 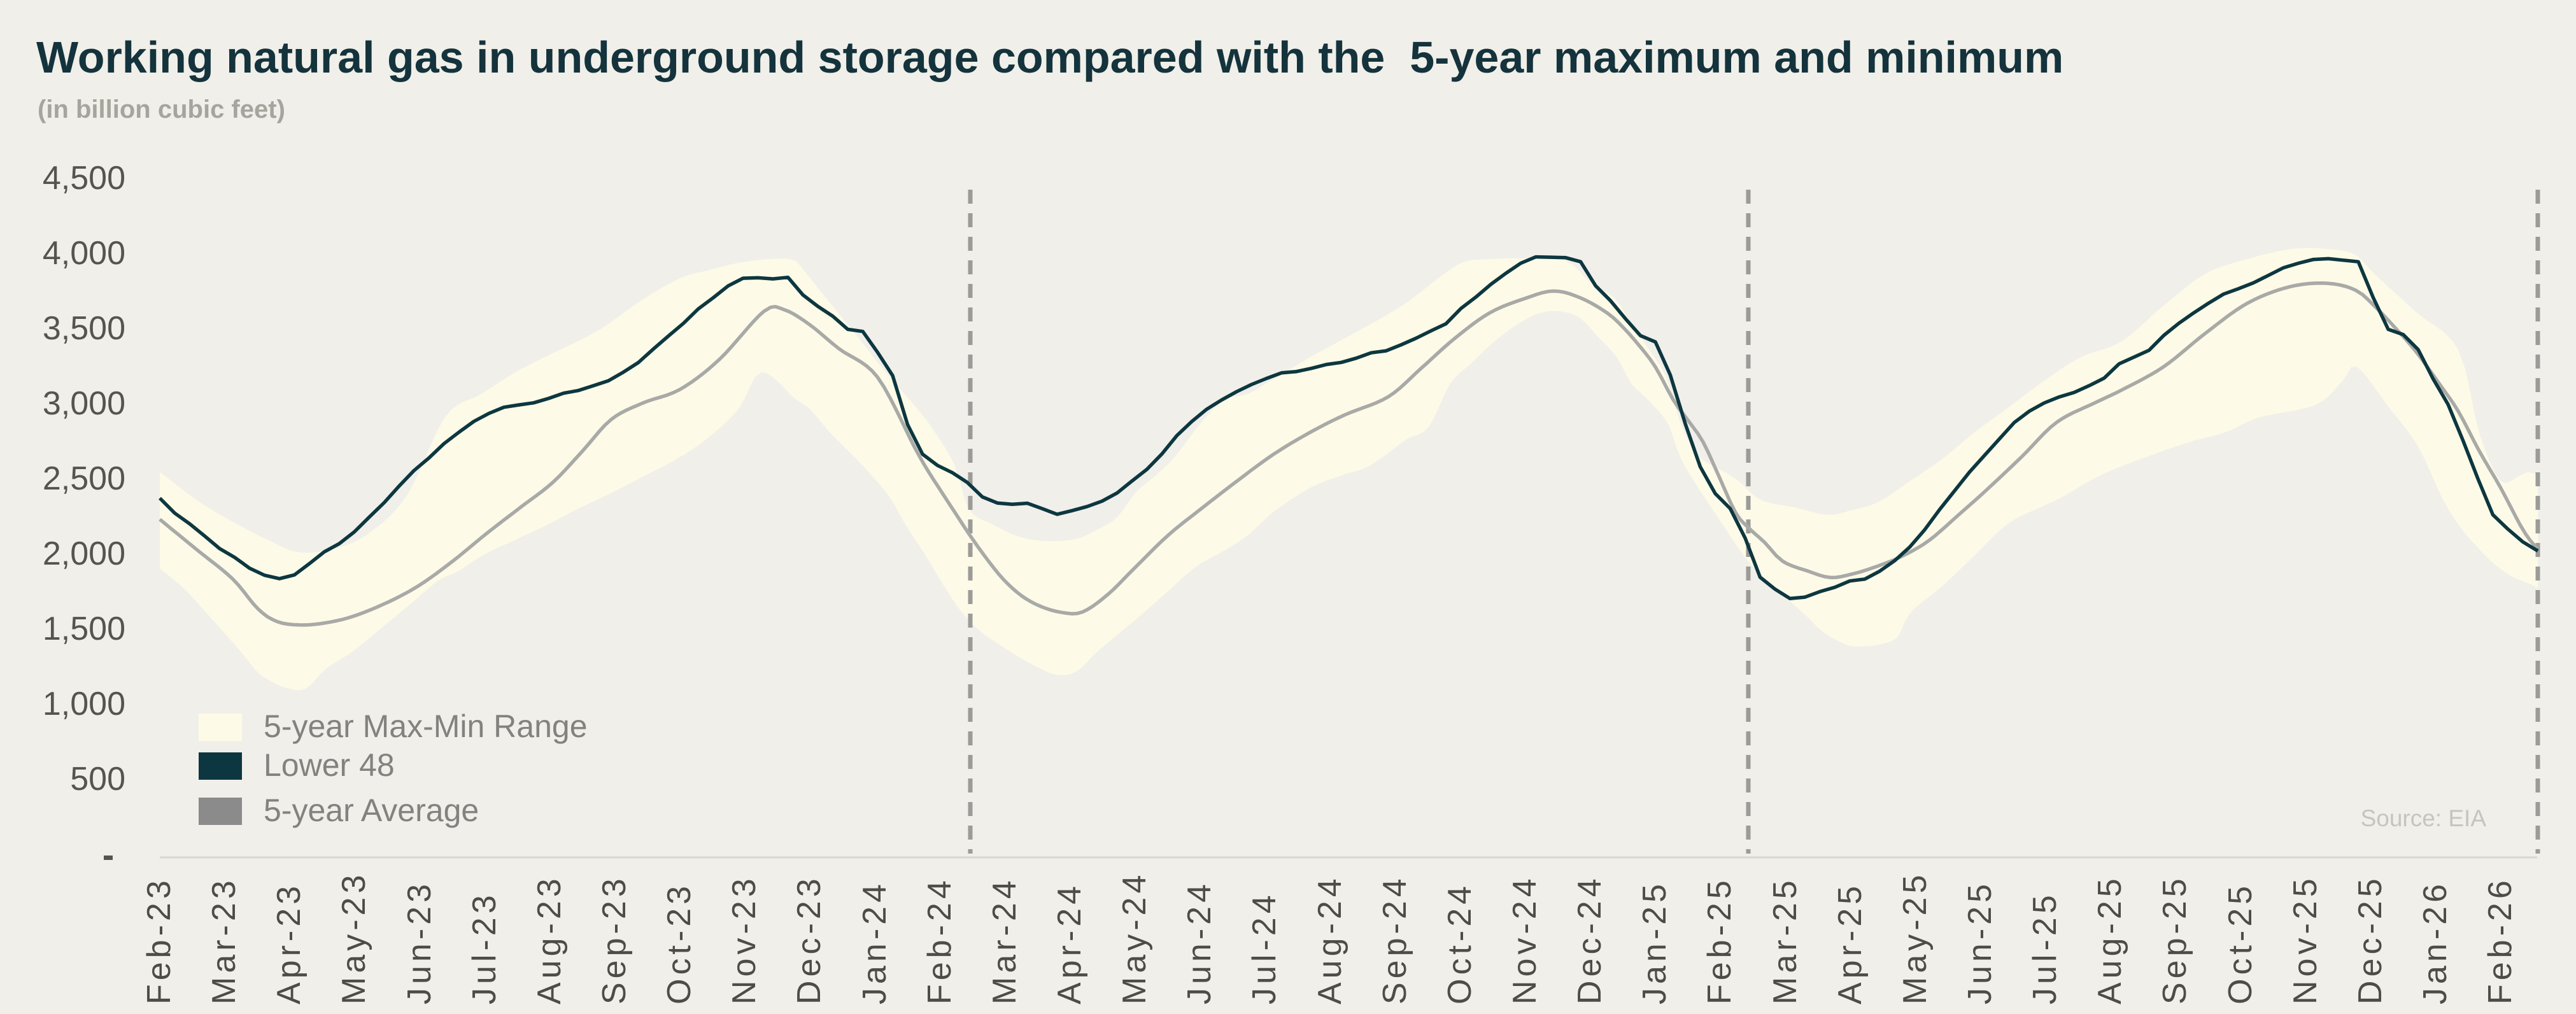 I want to click on svg-text: 2,500, so click(x=84, y=478).